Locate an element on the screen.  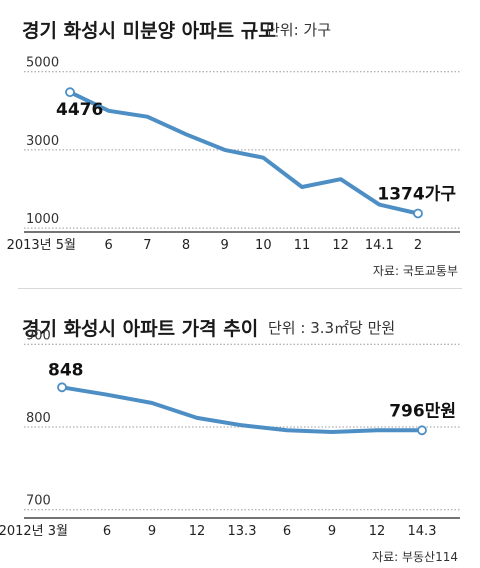
x-tick-label: 8 is located at coordinates (186, 245).